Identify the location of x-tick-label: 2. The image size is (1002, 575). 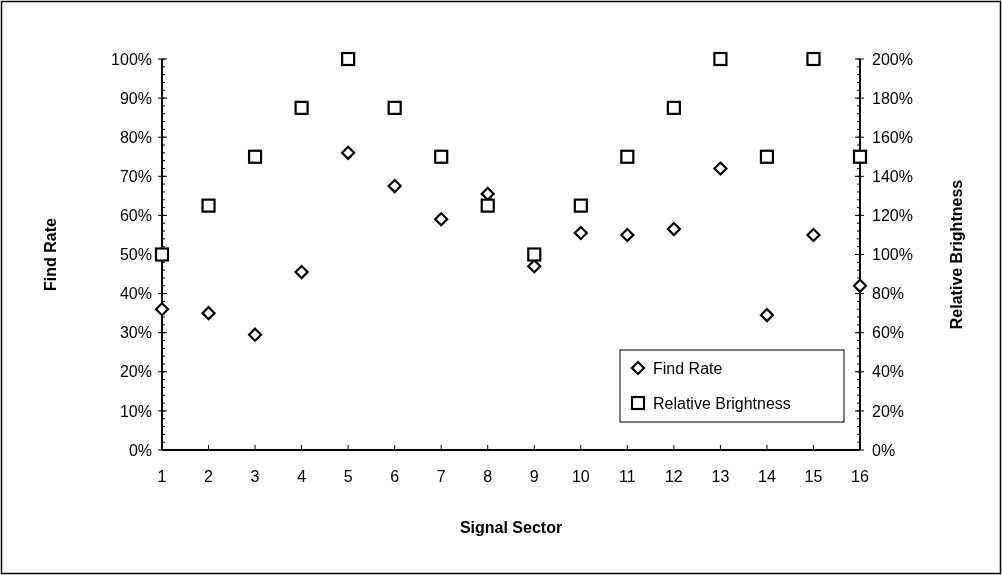
(209, 476).